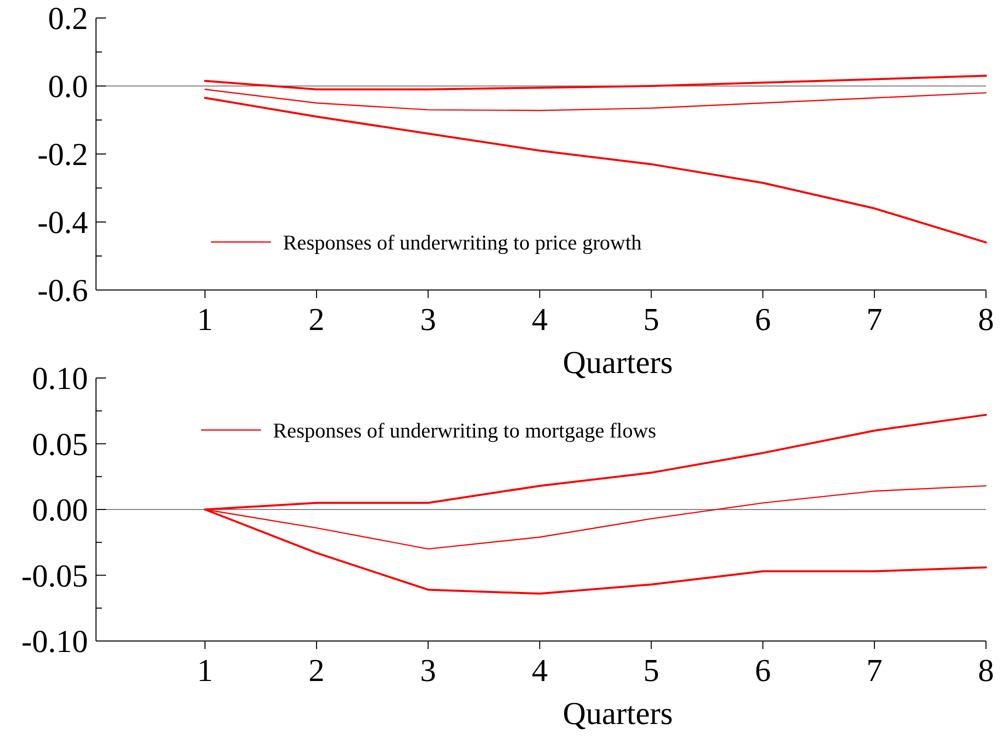 The image size is (1000, 736). I want to click on y-tick-label: 0.00, so click(60, 510).